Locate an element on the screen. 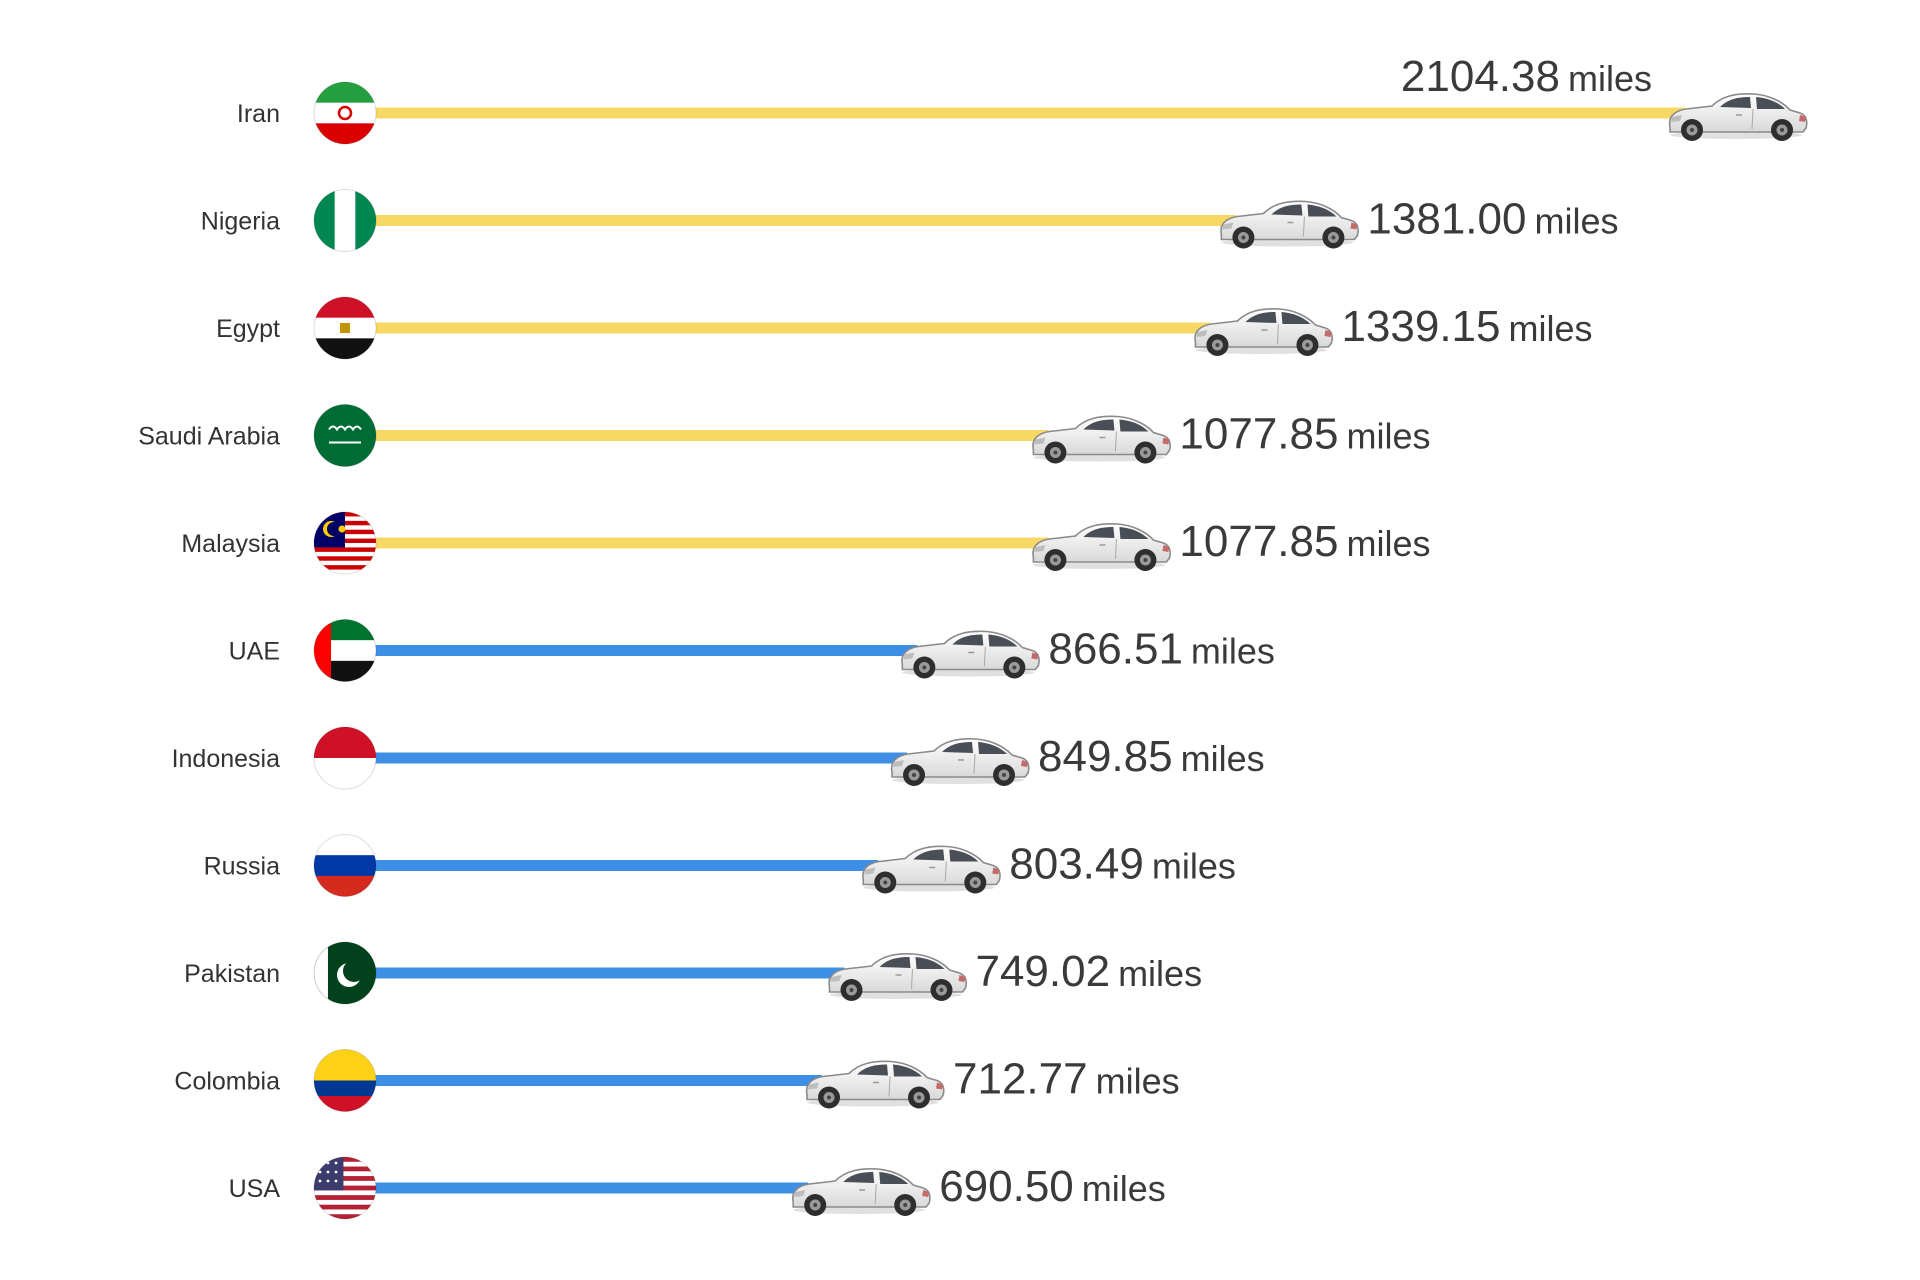  value-number: 866.51 is located at coordinates (1115, 649).